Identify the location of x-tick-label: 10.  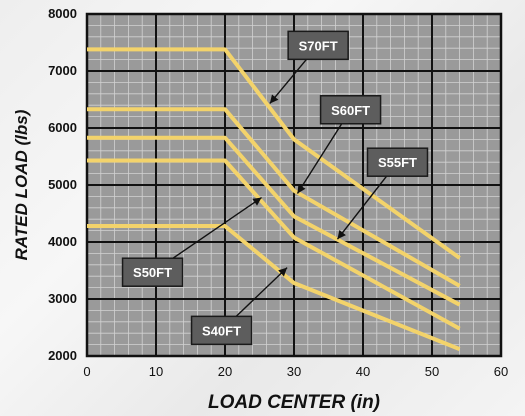
(156, 371).